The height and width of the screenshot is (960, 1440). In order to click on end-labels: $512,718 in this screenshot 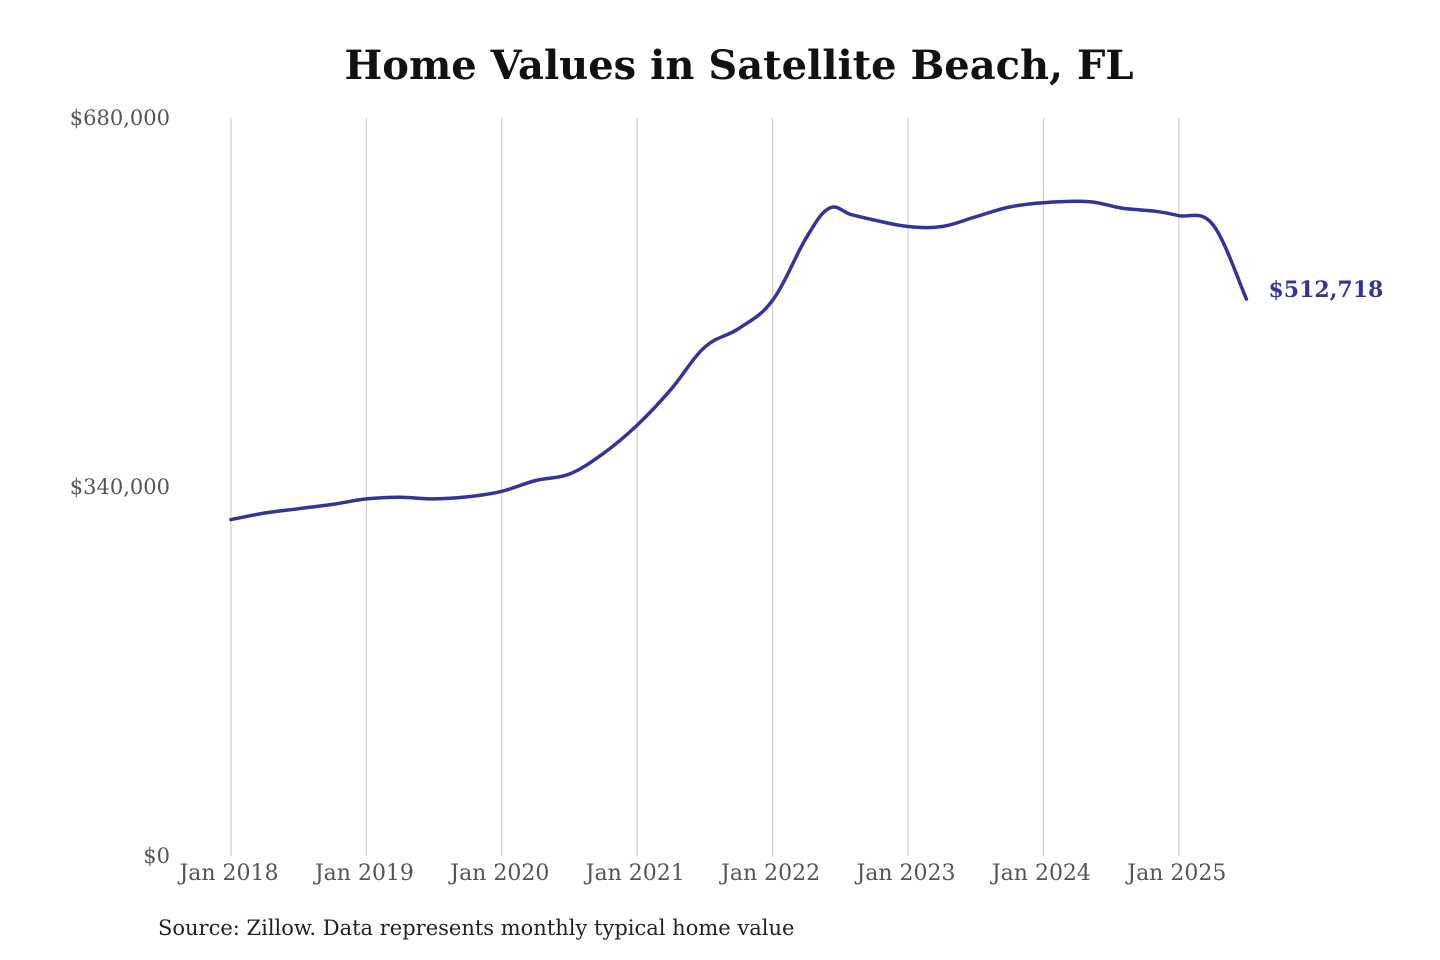, I will do `click(1326, 290)`.